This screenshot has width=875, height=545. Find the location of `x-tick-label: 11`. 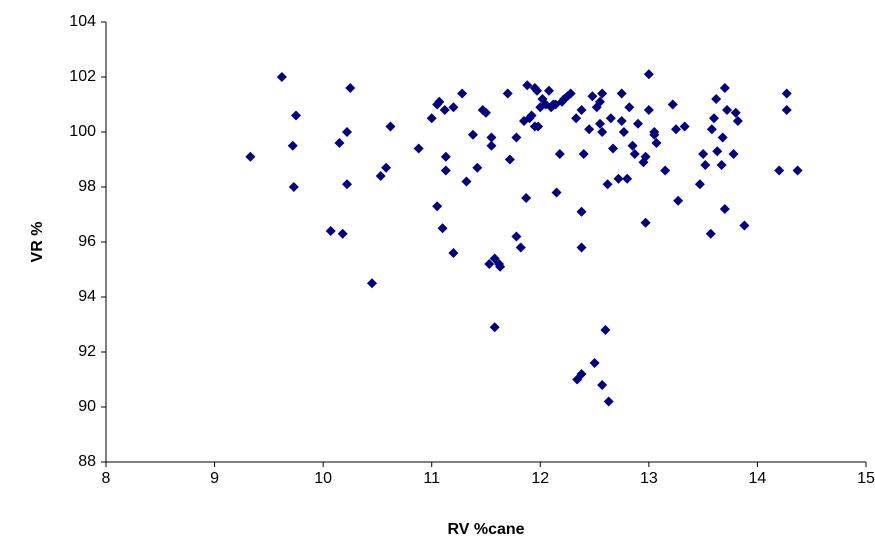

x-tick-label: 11 is located at coordinates (431, 478).